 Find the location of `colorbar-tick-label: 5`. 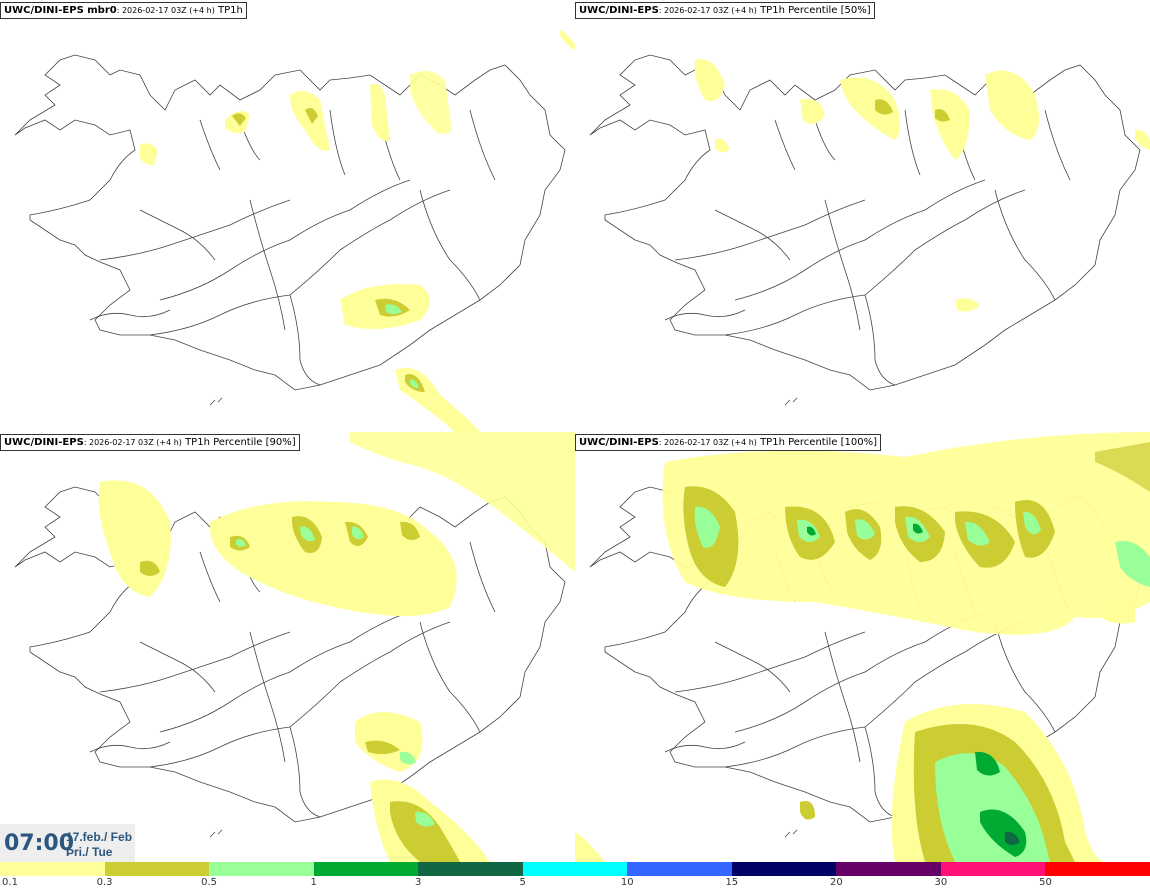

colorbar-tick-label: 5 is located at coordinates (522, 882).